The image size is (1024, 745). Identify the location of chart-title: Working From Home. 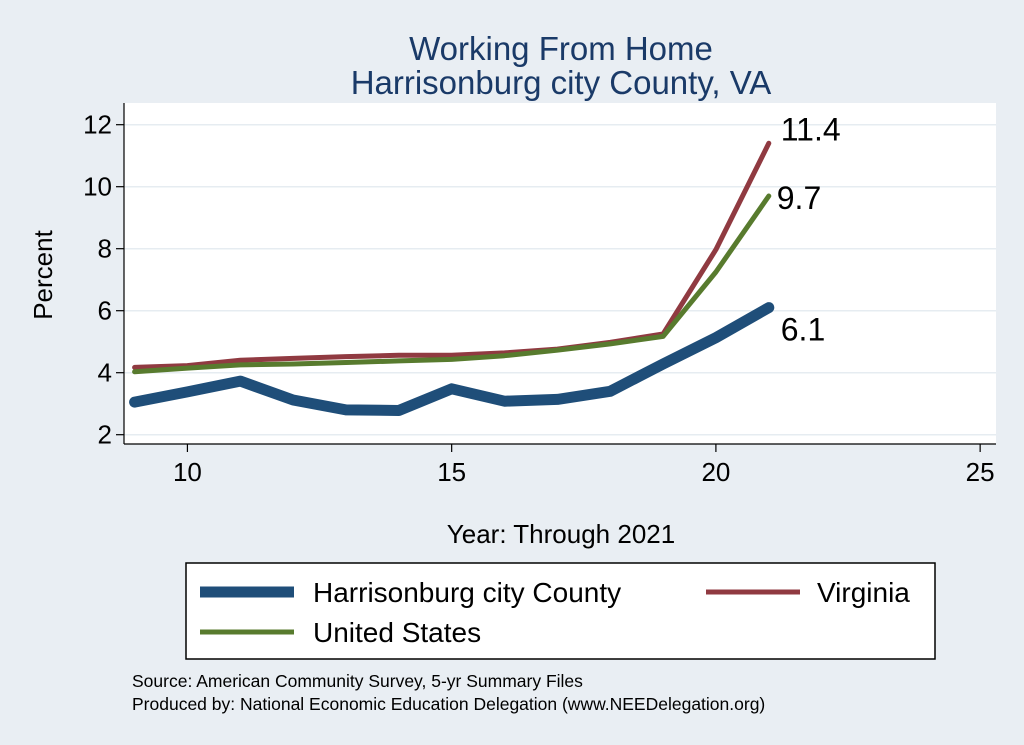
(561, 48).